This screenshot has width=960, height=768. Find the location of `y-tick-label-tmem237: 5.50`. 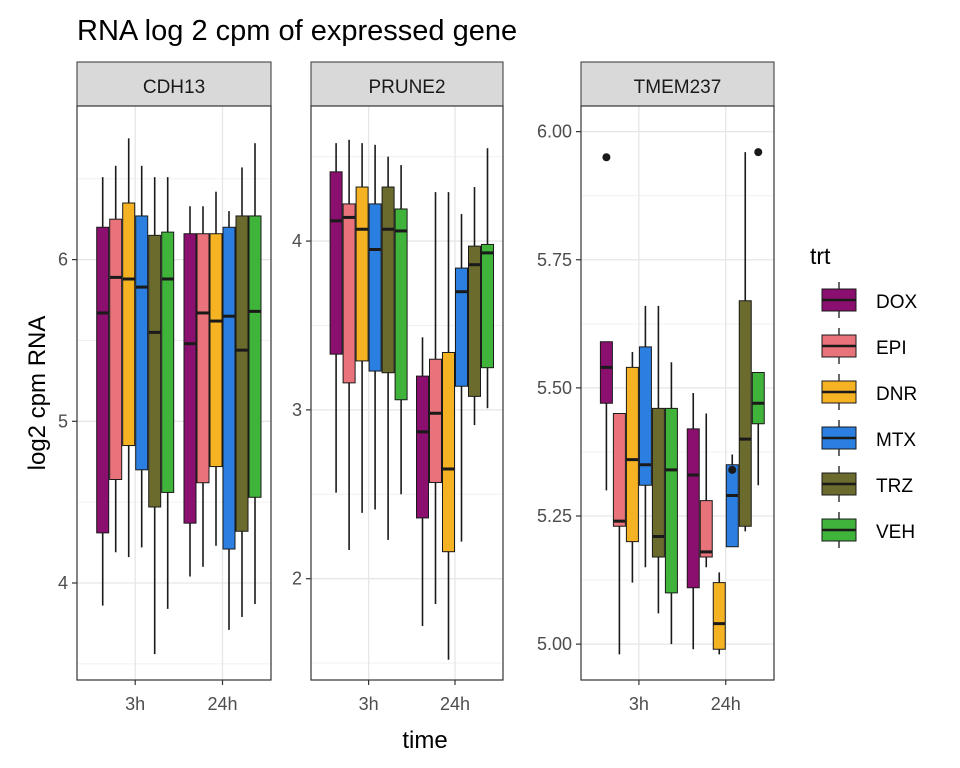

y-tick-label-tmem237: 5.50 is located at coordinates (554, 388).